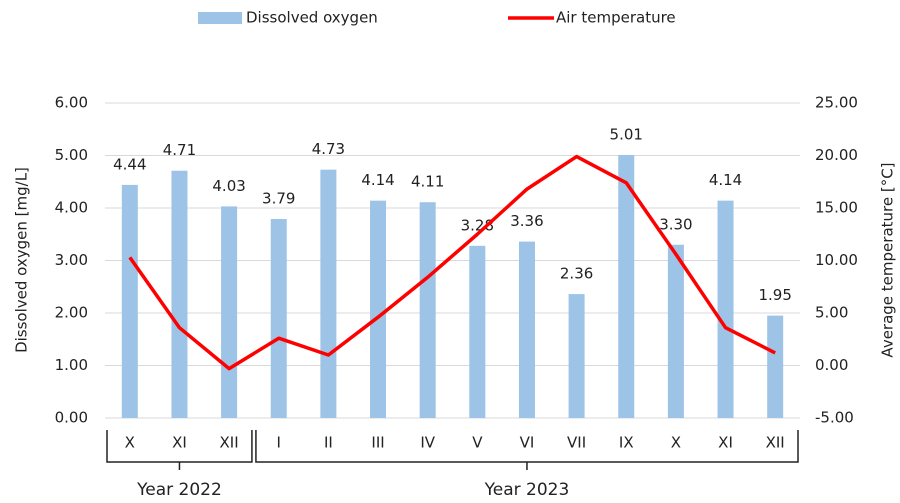 The height and width of the screenshot is (503, 900). What do you see at coordinates (278, 199) in the screenshot?
I see `data-label: 3.79` at bounding box center [278, 199].